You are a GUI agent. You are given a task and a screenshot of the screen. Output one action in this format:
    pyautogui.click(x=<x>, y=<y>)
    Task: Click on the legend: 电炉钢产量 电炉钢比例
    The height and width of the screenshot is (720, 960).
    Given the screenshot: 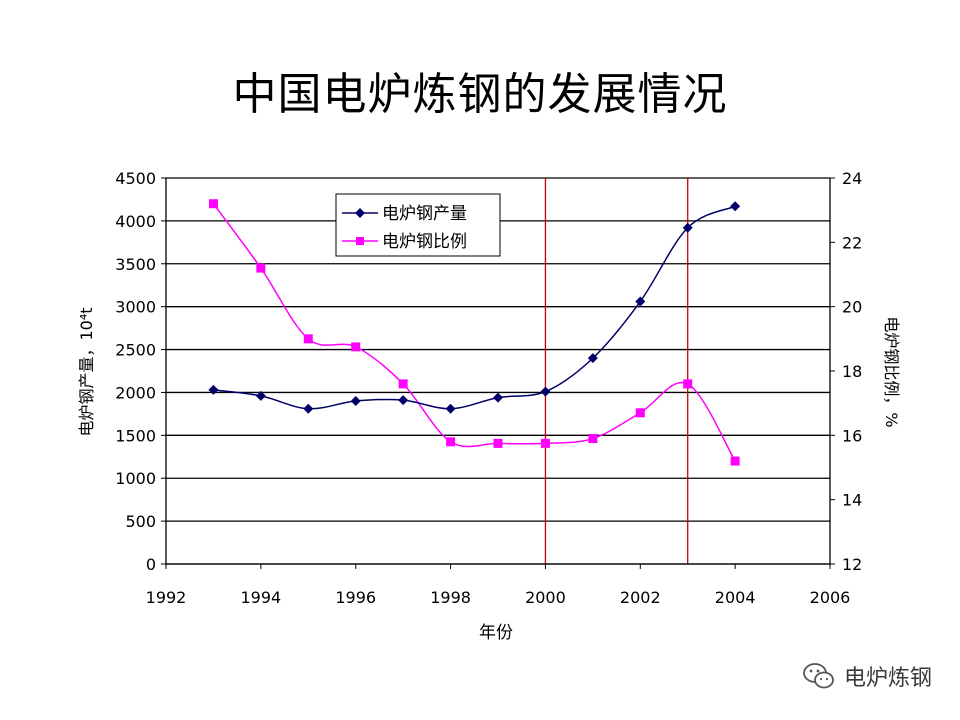 What is the action you would take?
    pyautogui.click(x=418, y=225)
    